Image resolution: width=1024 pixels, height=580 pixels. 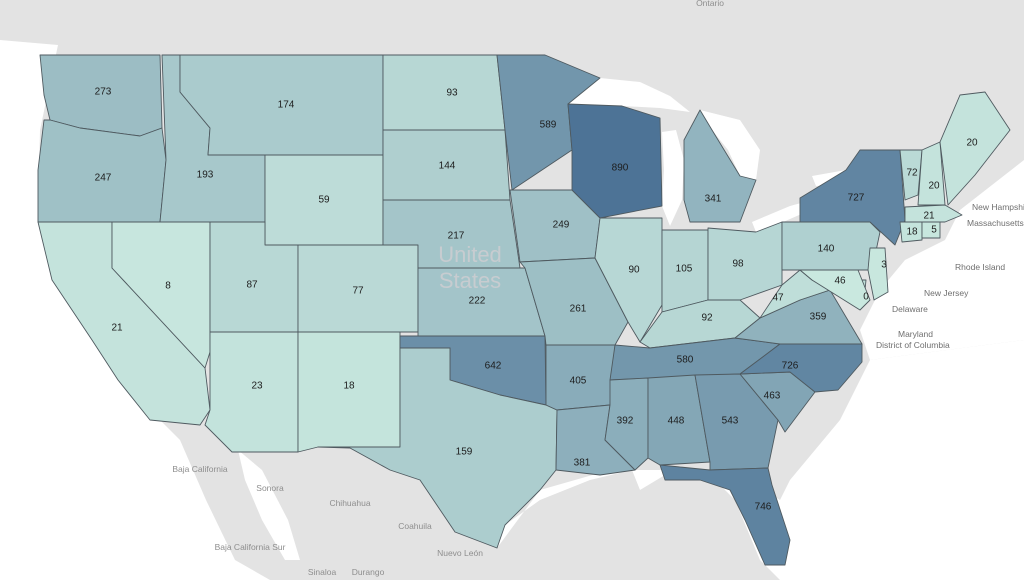 I want to click on state-ct, so click(x=911, y=232).